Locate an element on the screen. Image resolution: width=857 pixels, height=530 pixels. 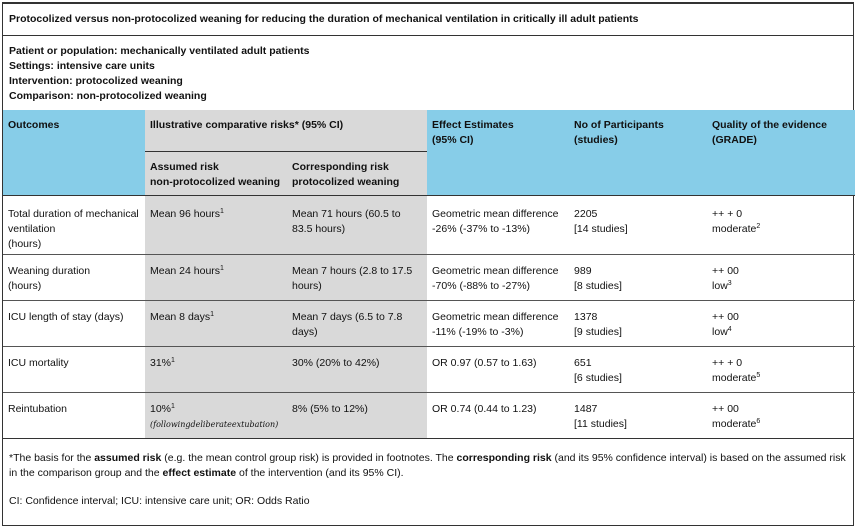
outcome-cell: ICU mortality is located at coordinates (74, 368).